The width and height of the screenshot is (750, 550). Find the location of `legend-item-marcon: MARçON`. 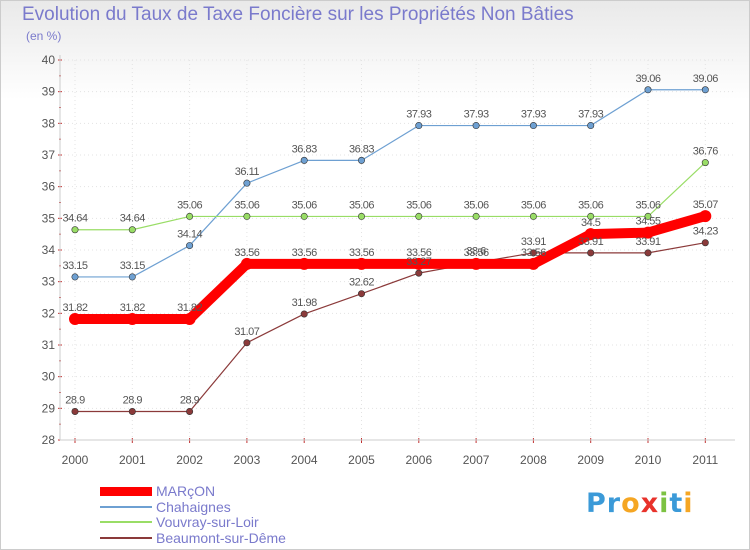

legend-item-marcon: MARçON is located at coordinates (157, 491).